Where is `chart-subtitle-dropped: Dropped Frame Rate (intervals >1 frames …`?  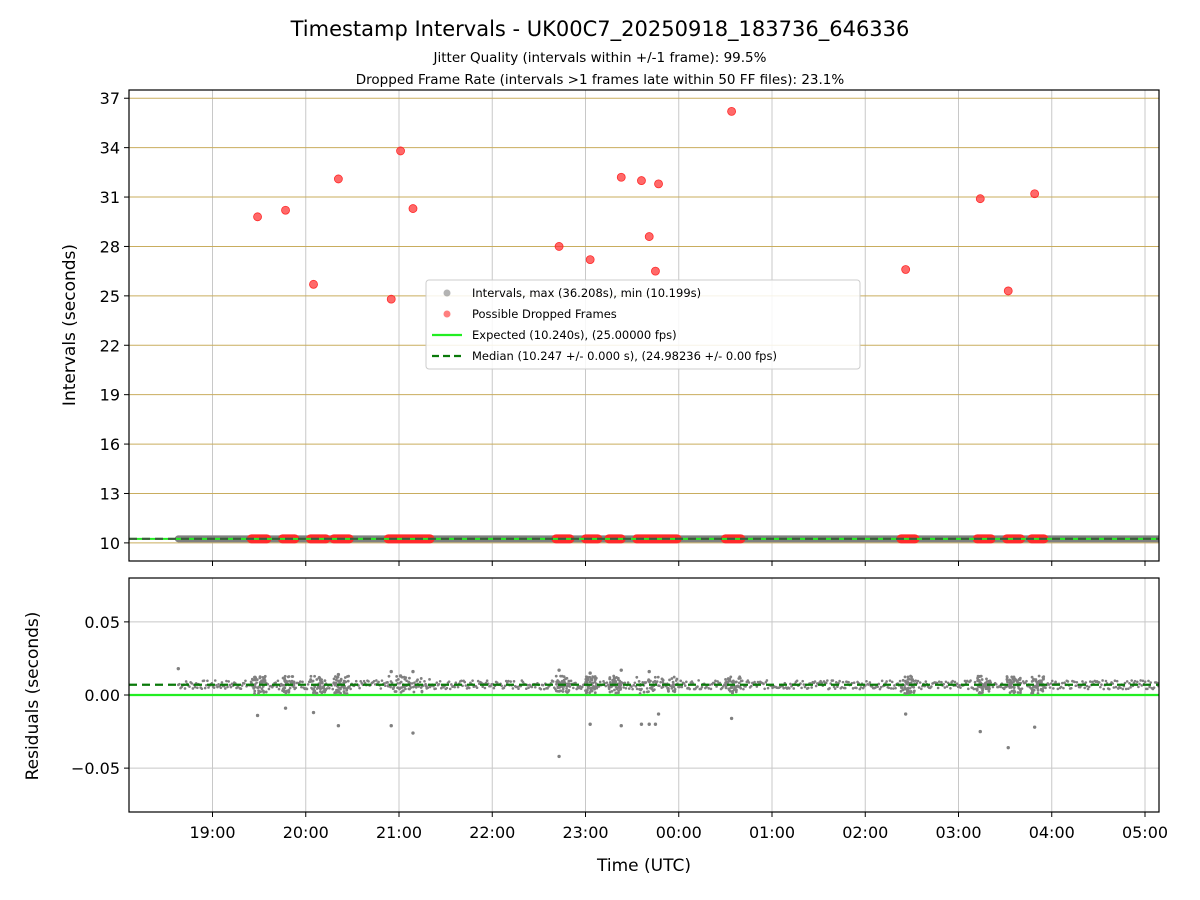
chart-subtitle-dropped: Dropped Frame Rate (intervals >1 frames … is located at coordinates (600, 80).